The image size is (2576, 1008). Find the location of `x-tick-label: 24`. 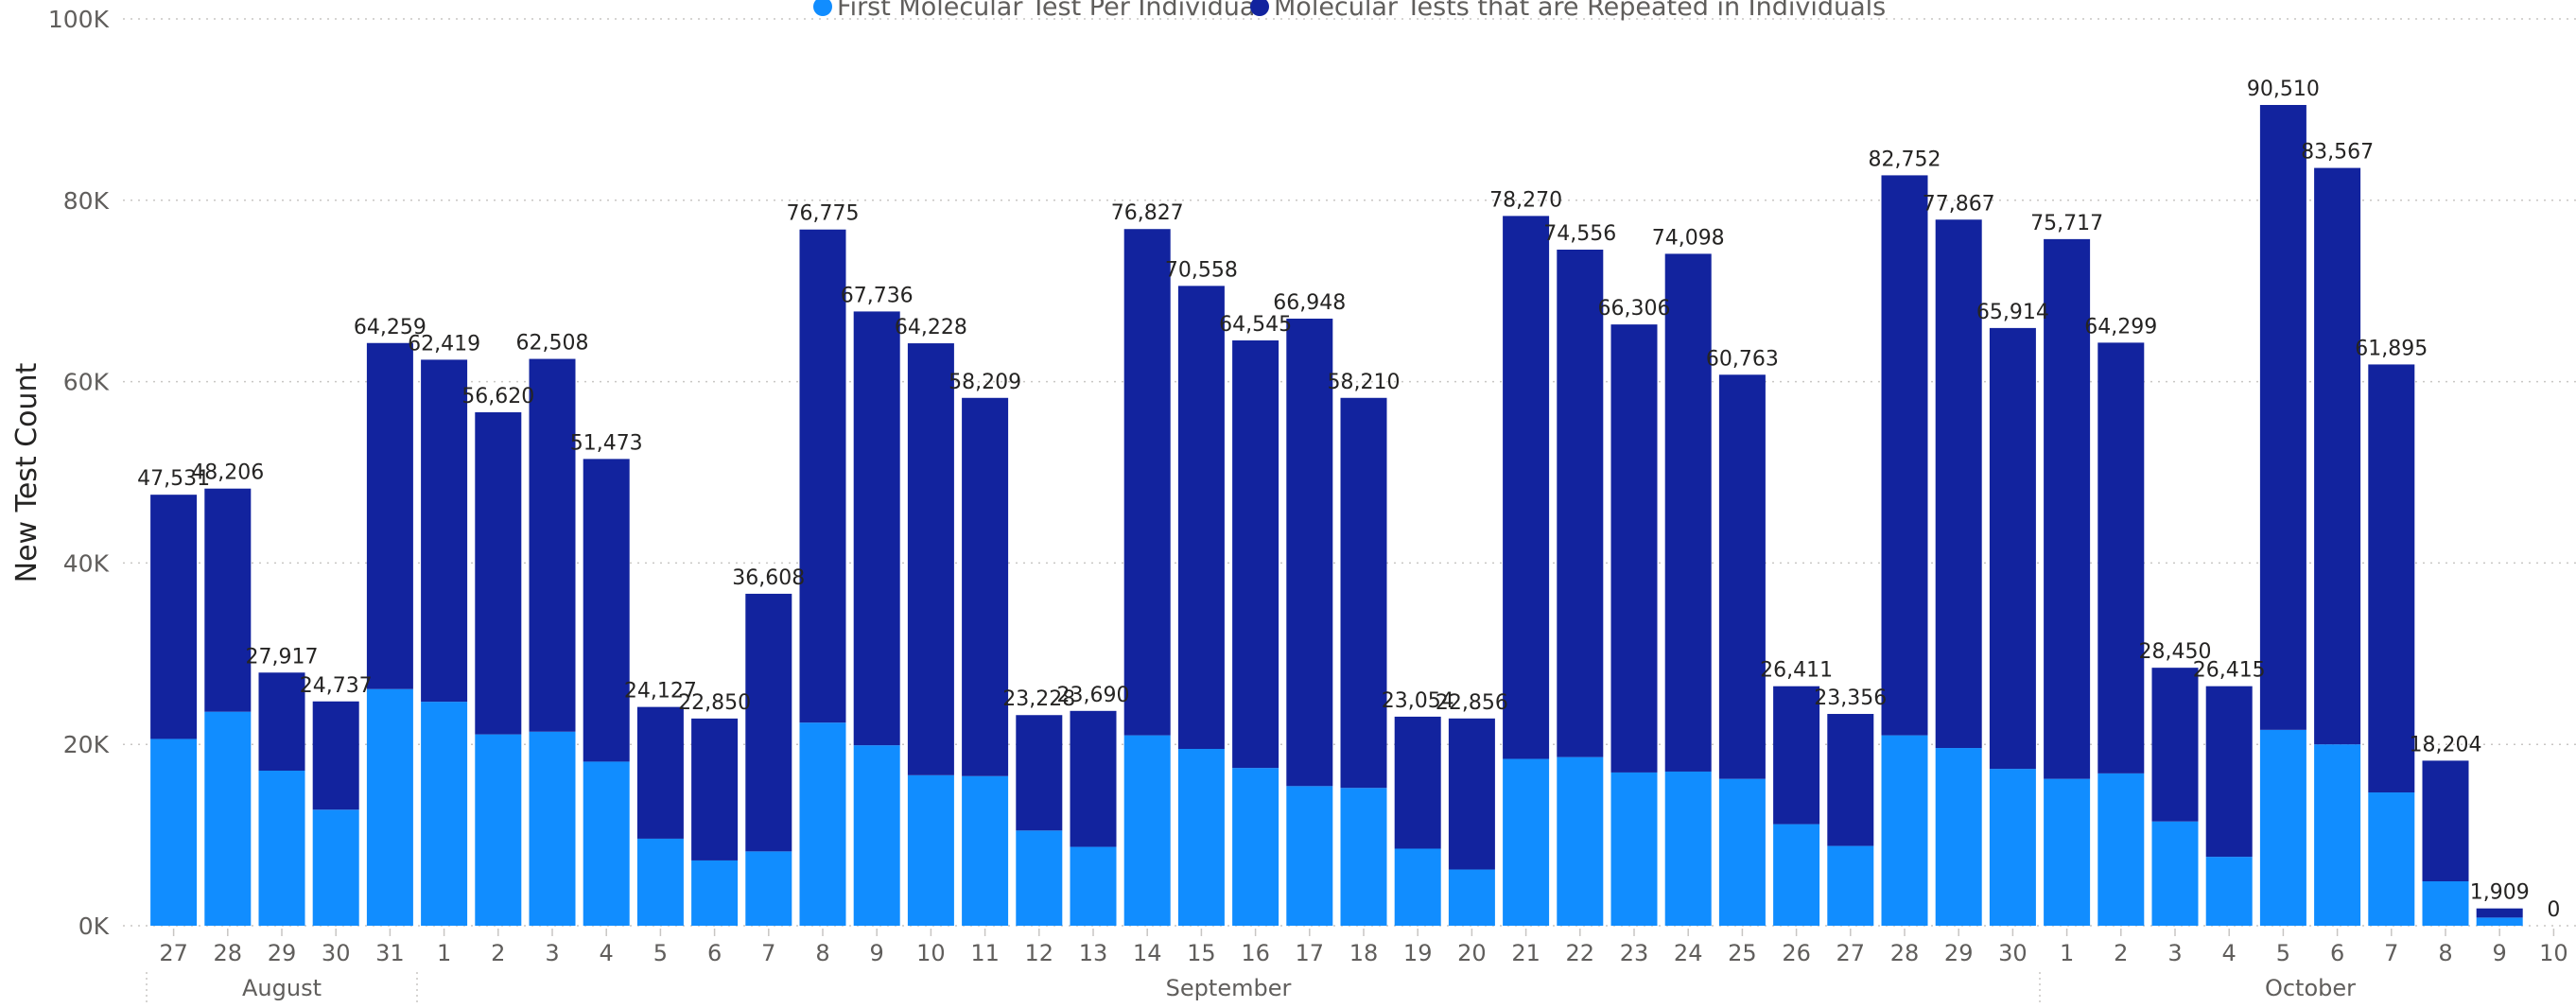

x-tick-label: 24 is located at coordinates (1688, 953).